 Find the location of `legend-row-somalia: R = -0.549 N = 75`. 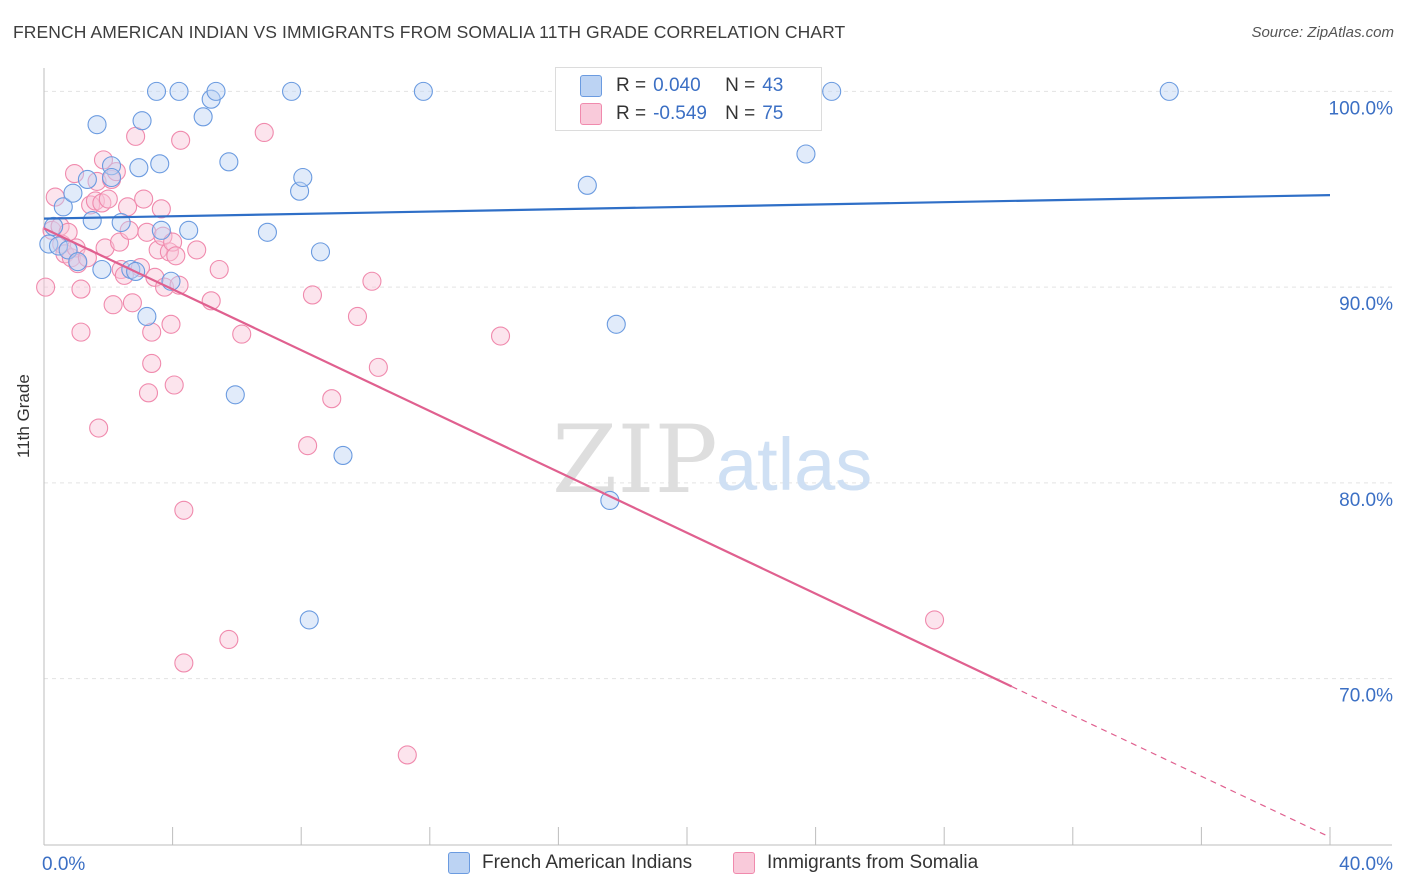

legend-row-somalia: R = -0.549 N = 75 is located at coordinates (681, 114).